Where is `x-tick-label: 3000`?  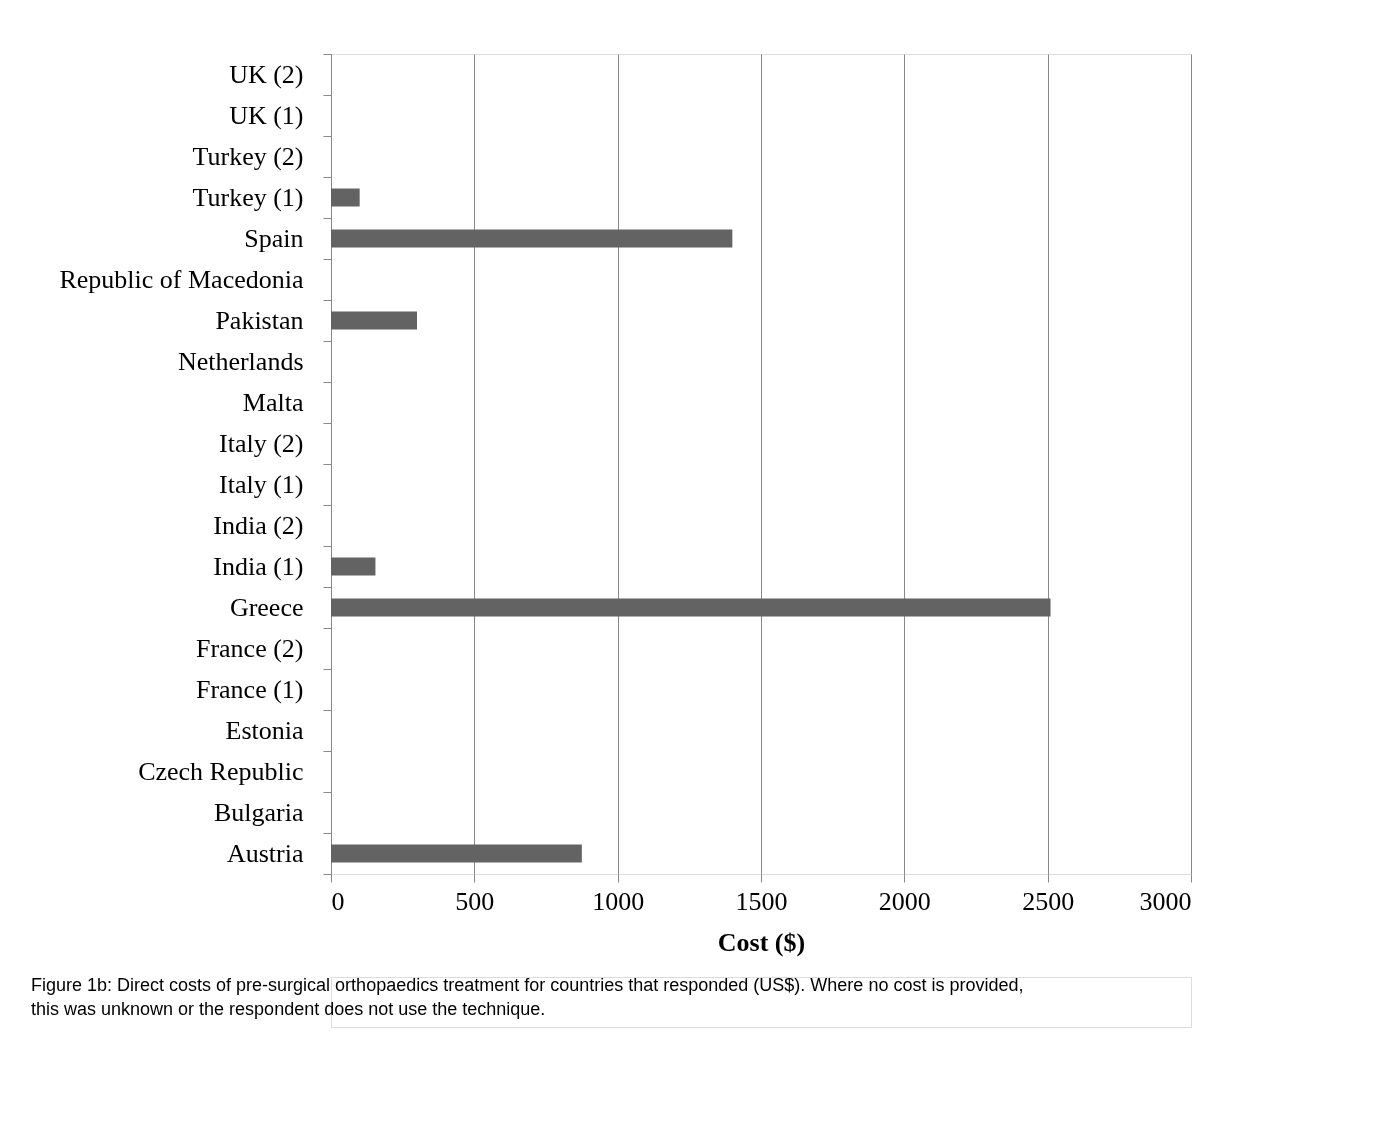 x-tick-label: 3000 is located at coordinates (1165, 901).